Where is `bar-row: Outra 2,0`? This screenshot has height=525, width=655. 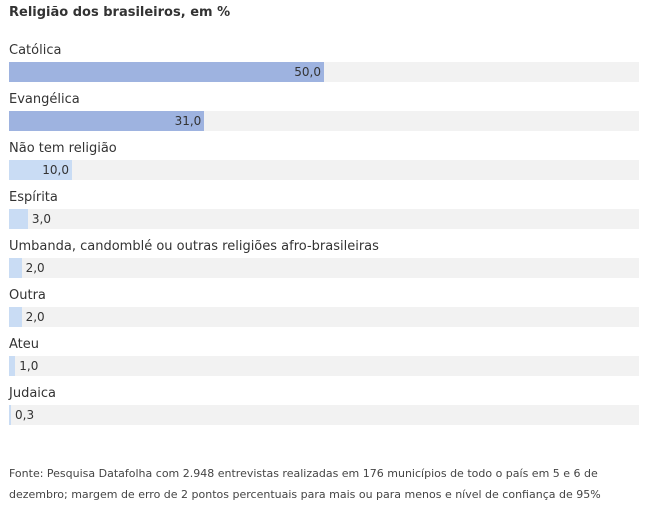 bar-row: Outra 2,0 is located at coordinates (324, 312).